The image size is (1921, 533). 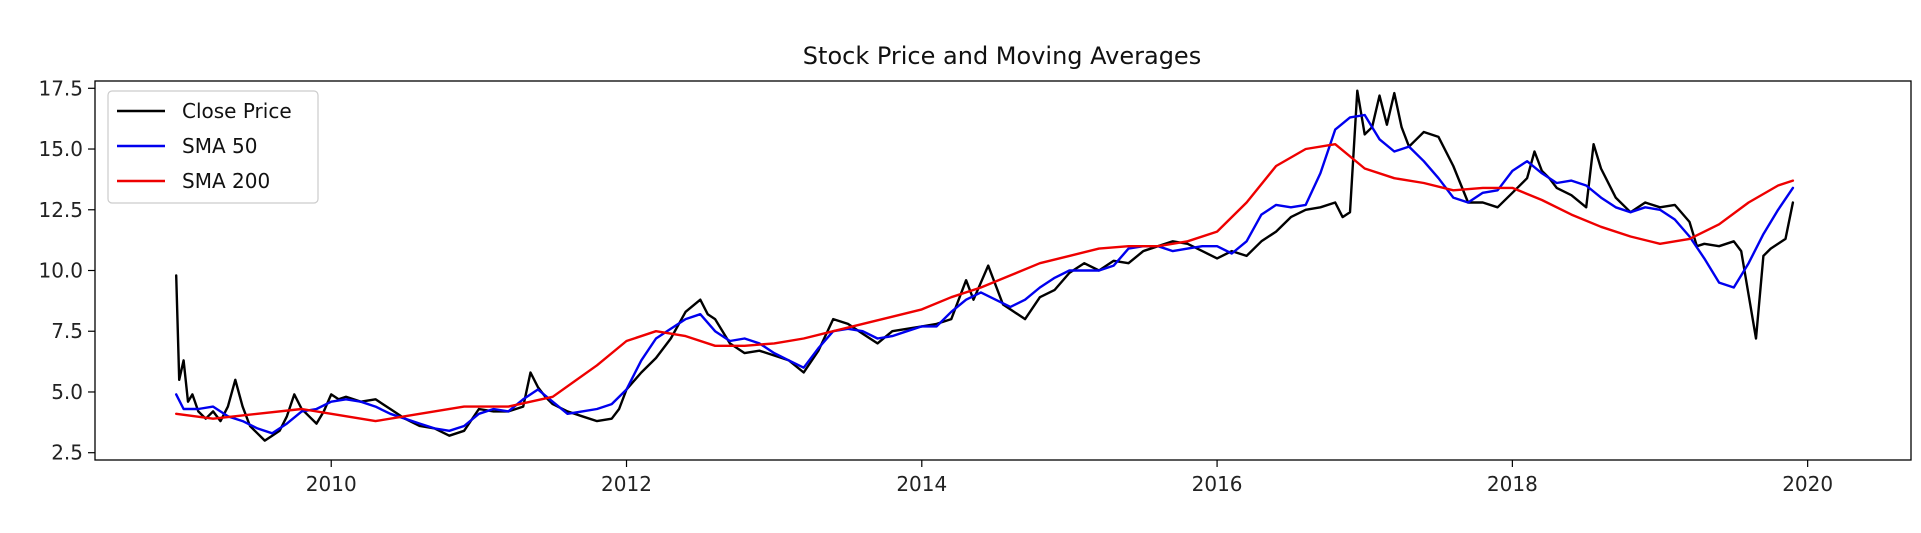 What do you see at coordinates (1069, 478) in the screenshot?
I see `x-axis: 2010 2012 2014 2016 2018 2020` at bounding box center [1069, 478].